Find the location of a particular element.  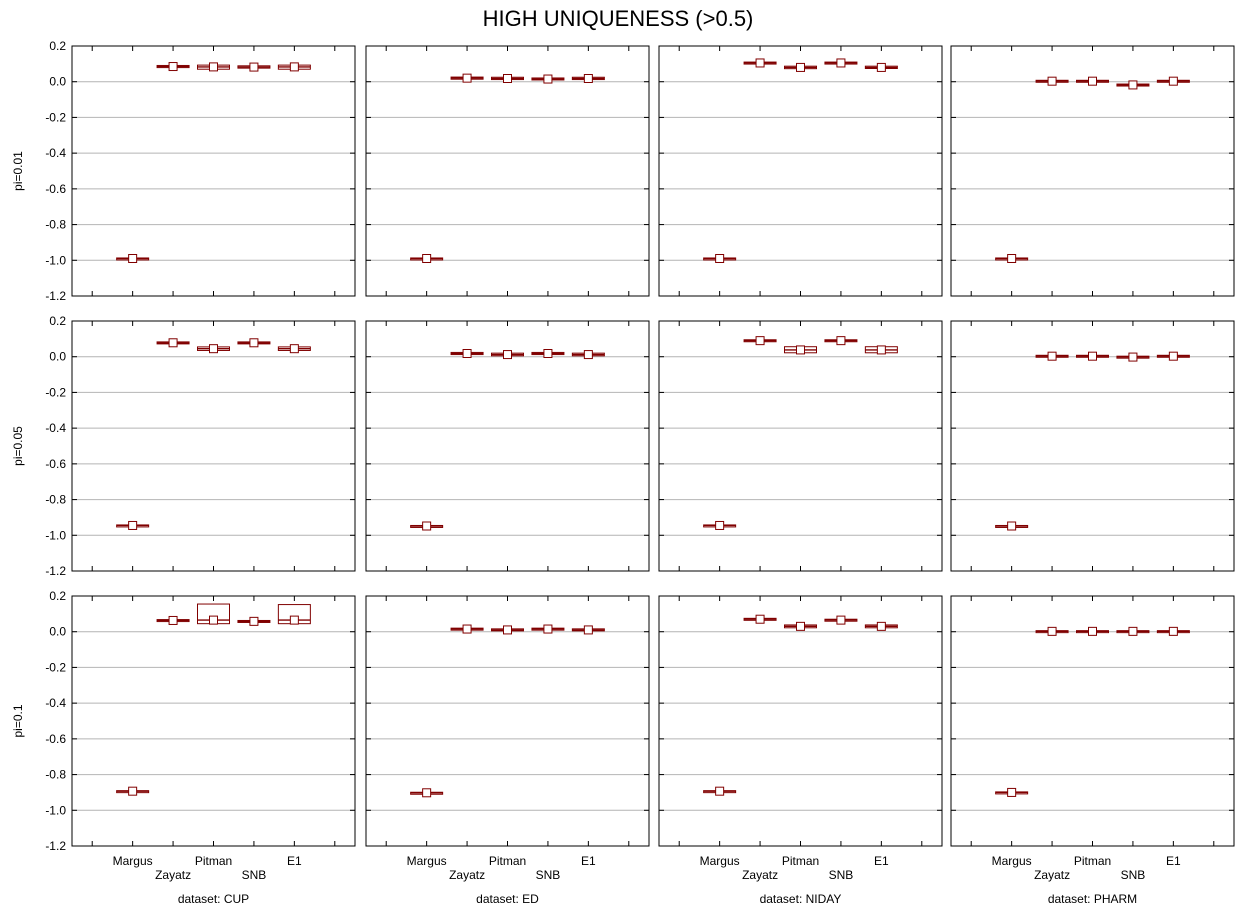

median-marker-r2-c1-e1 is located at coordinates (294, 349).